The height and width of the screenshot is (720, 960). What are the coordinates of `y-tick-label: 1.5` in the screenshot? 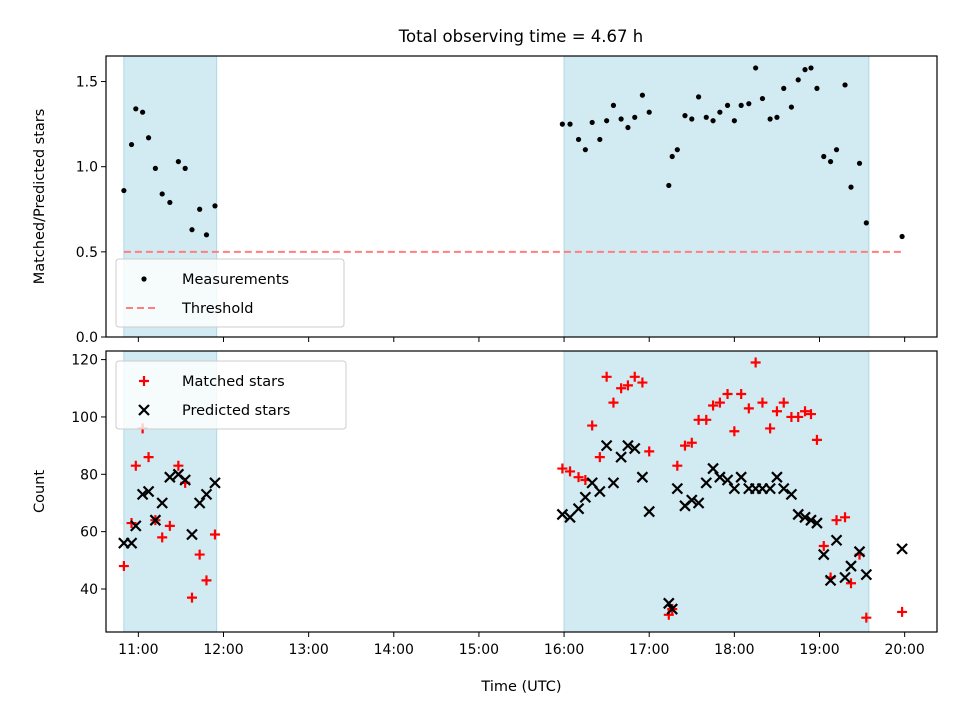 It's located at (87, 83).